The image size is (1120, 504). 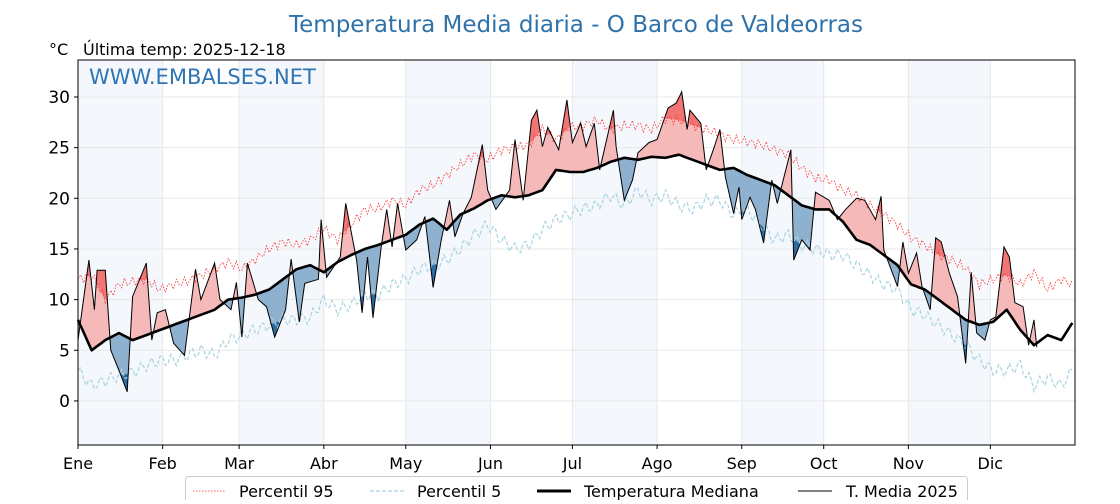 I want to click on last-update-label: Última temp: 2025-12-18, so click(x=184, y=49).